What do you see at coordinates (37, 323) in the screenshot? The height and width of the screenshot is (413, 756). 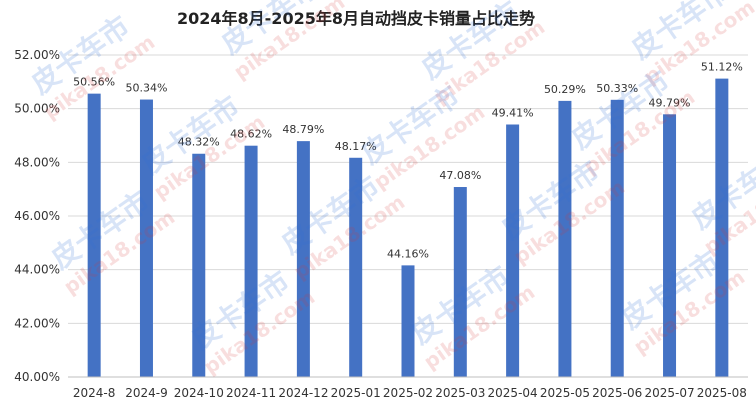 I see `y-tick-label: 42.00%` at bounding box center [37, 323].